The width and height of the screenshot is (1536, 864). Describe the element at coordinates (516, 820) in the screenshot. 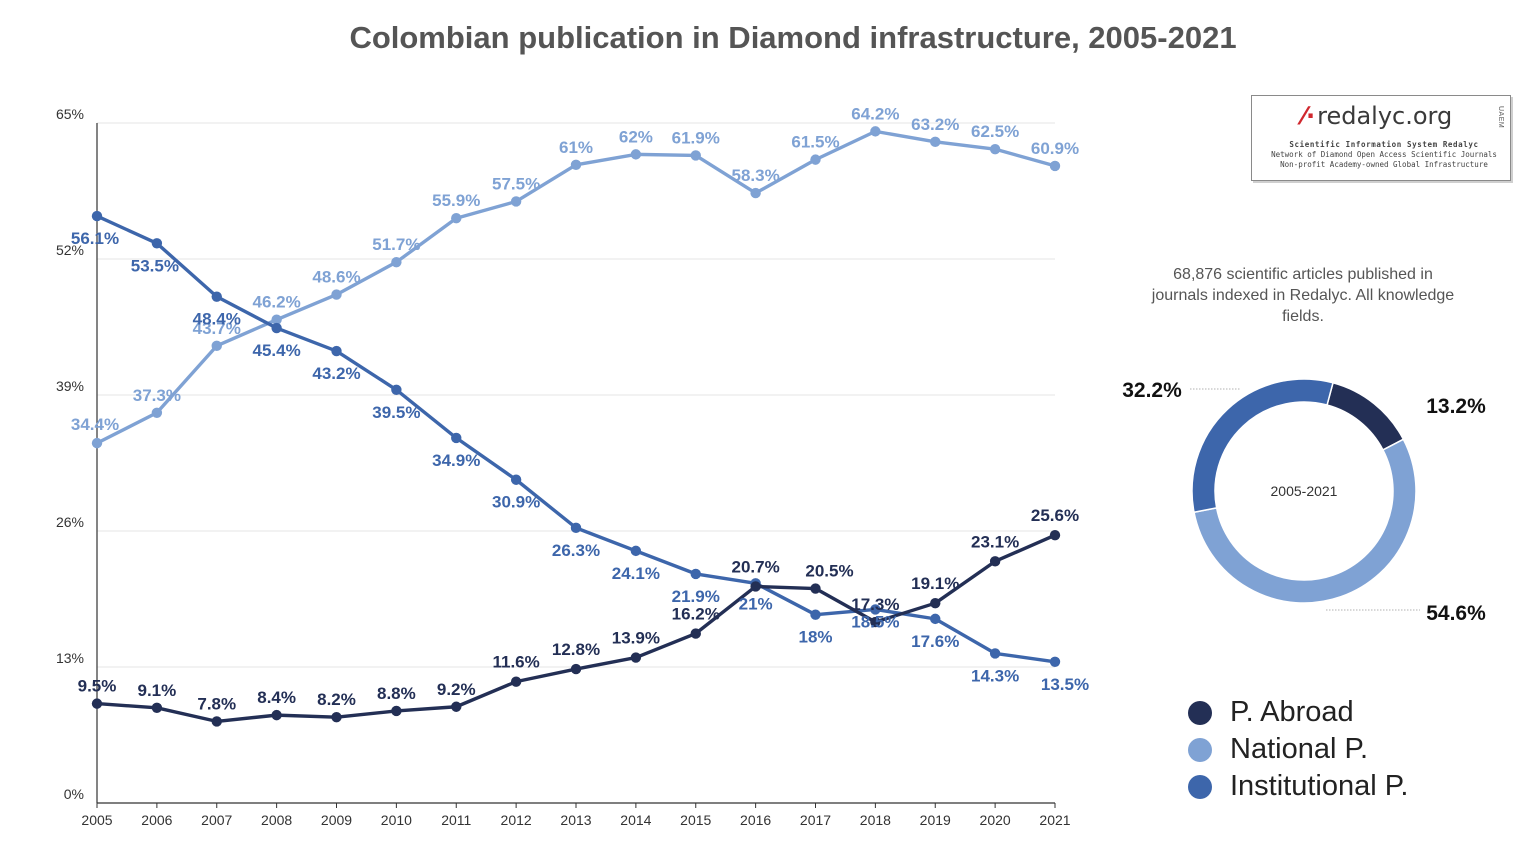

I see `x-tick-label: 2012` at that location.